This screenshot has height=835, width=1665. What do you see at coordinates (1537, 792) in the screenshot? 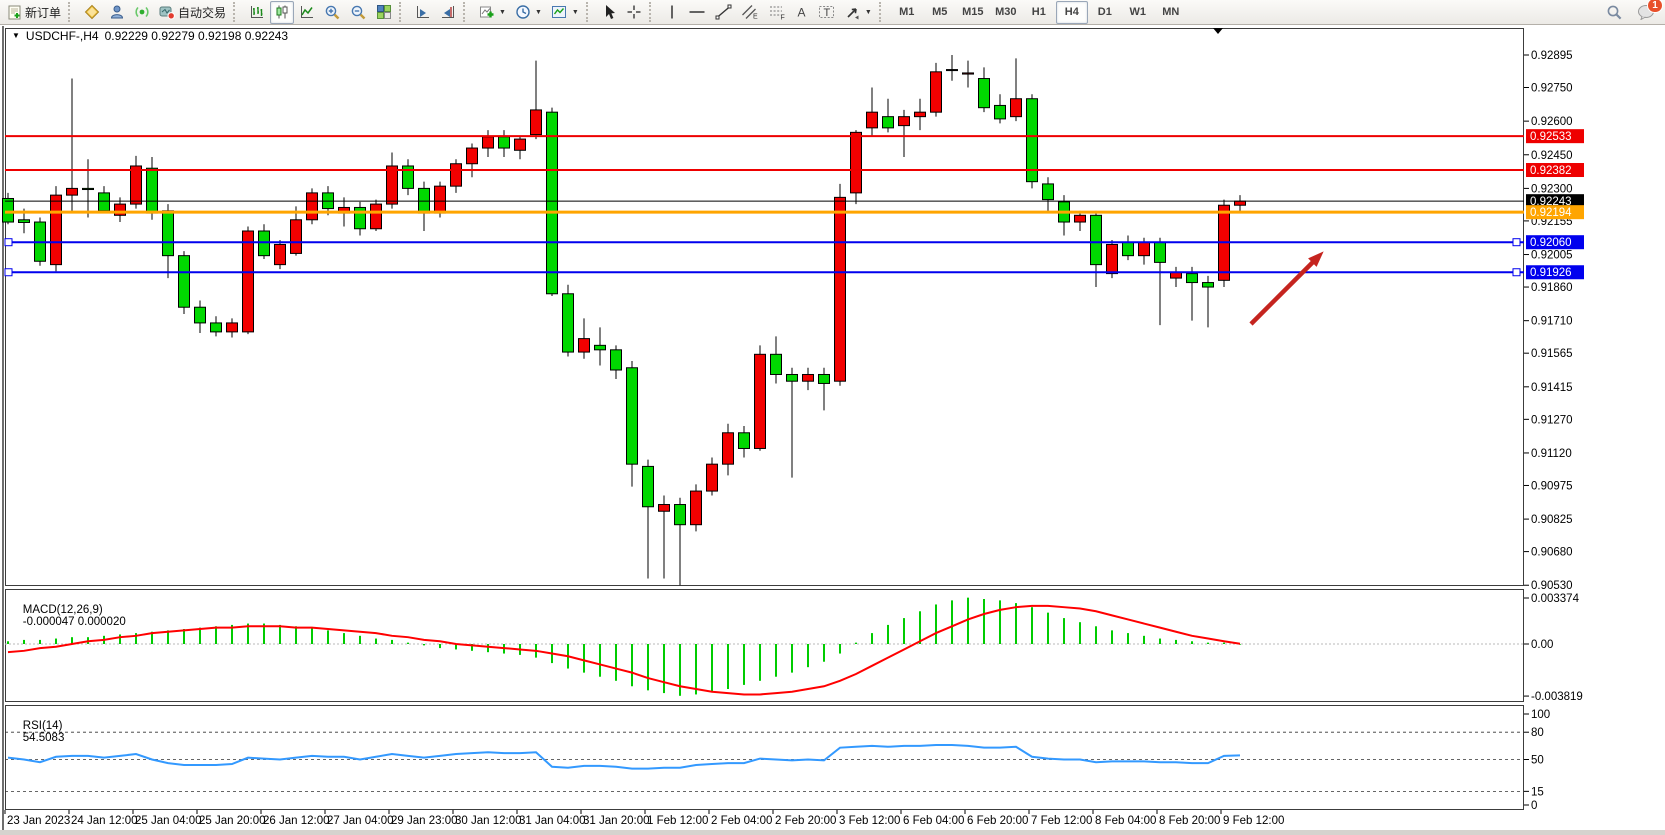
I see `rsi-axis-label: 15` at bounding box center [1537, 792].